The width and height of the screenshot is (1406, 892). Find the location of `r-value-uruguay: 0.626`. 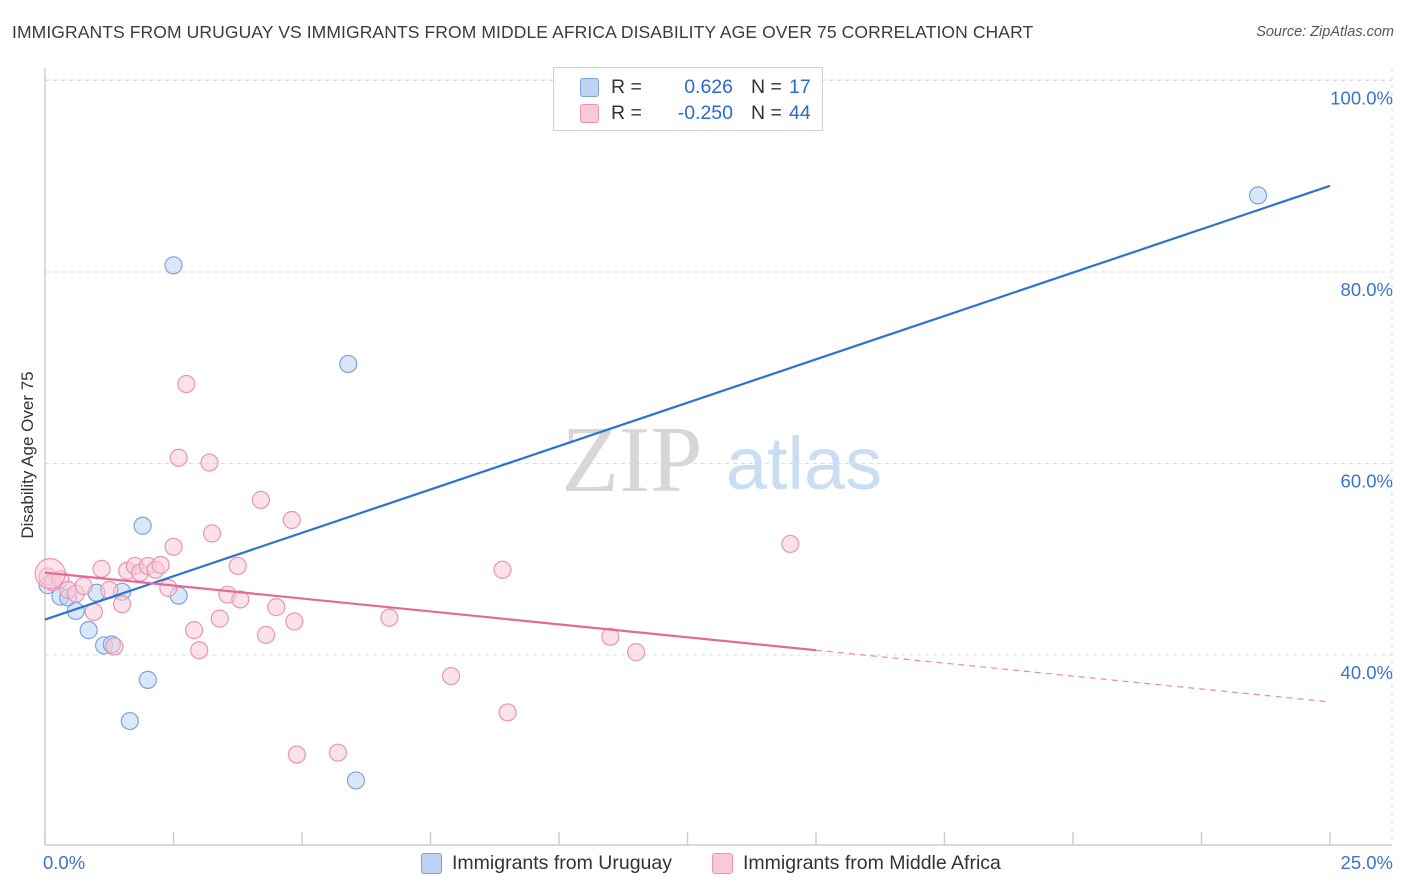

r-value-uruguay: 0.626 is located at coordinates (708, 86).